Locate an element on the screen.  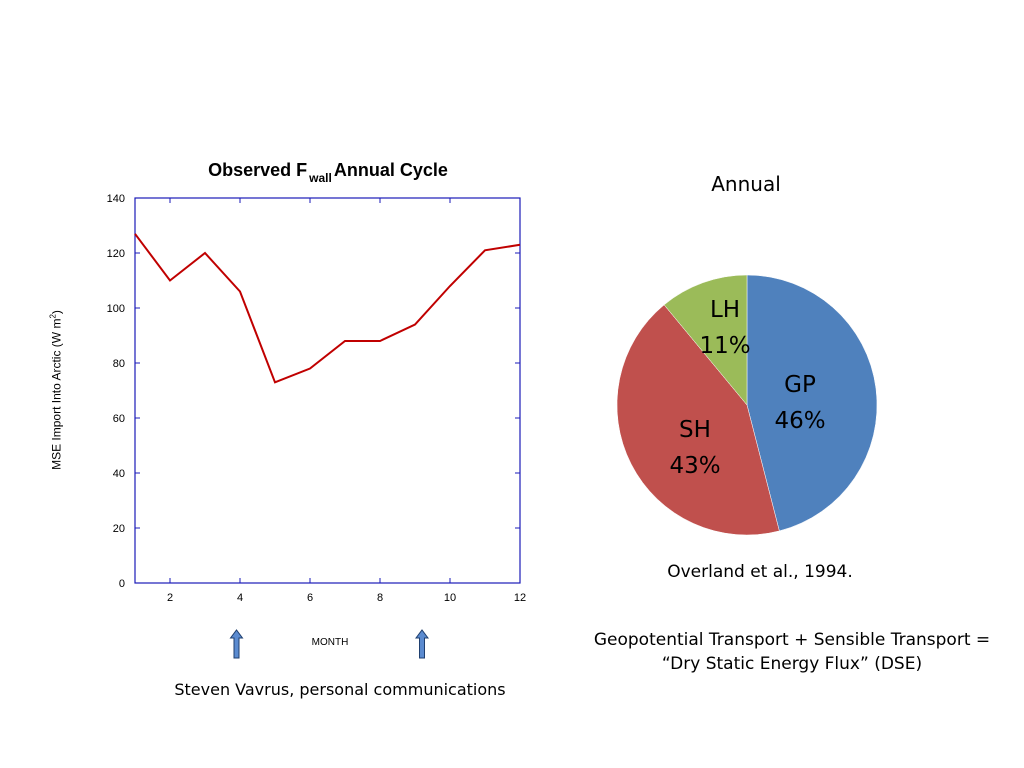
pie-slice-gp is located at coordinates (812, 403).